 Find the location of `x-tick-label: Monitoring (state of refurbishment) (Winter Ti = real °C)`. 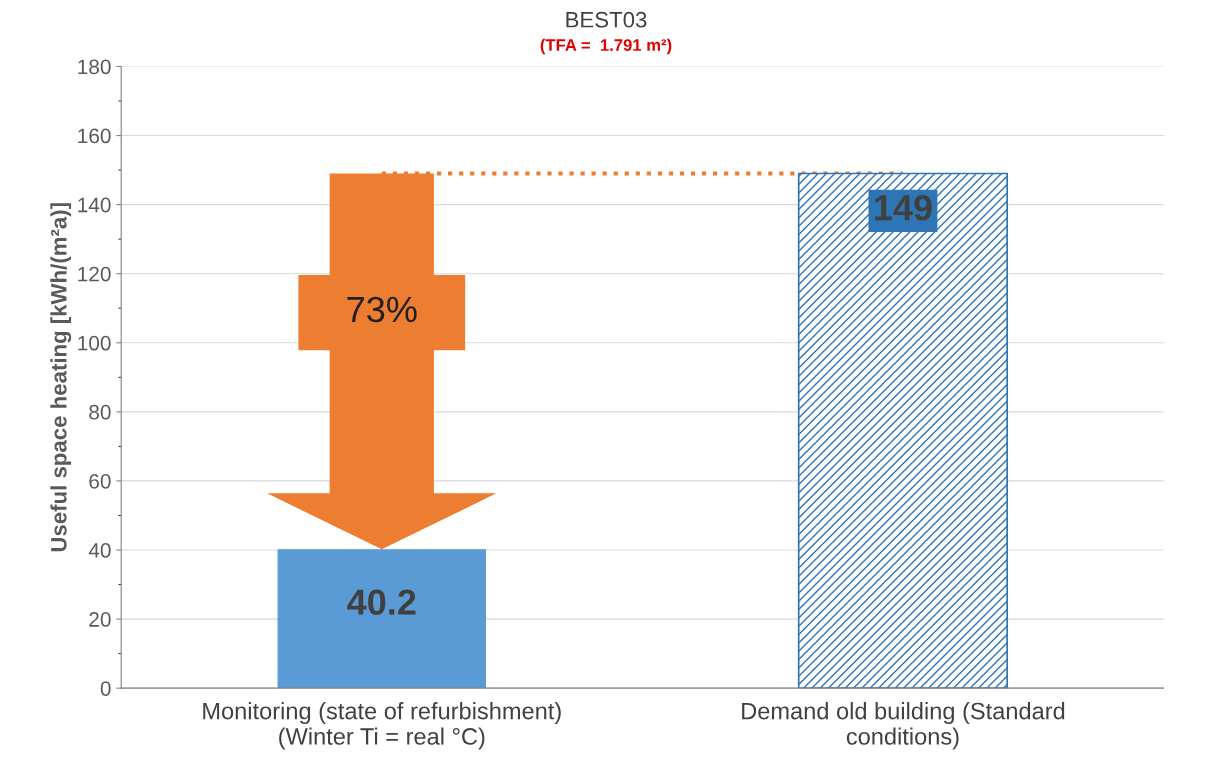

x-tick-label: Monitoring (state of refurbishment) (Winter Ti = real °C) is located at coordinates (382, 726).